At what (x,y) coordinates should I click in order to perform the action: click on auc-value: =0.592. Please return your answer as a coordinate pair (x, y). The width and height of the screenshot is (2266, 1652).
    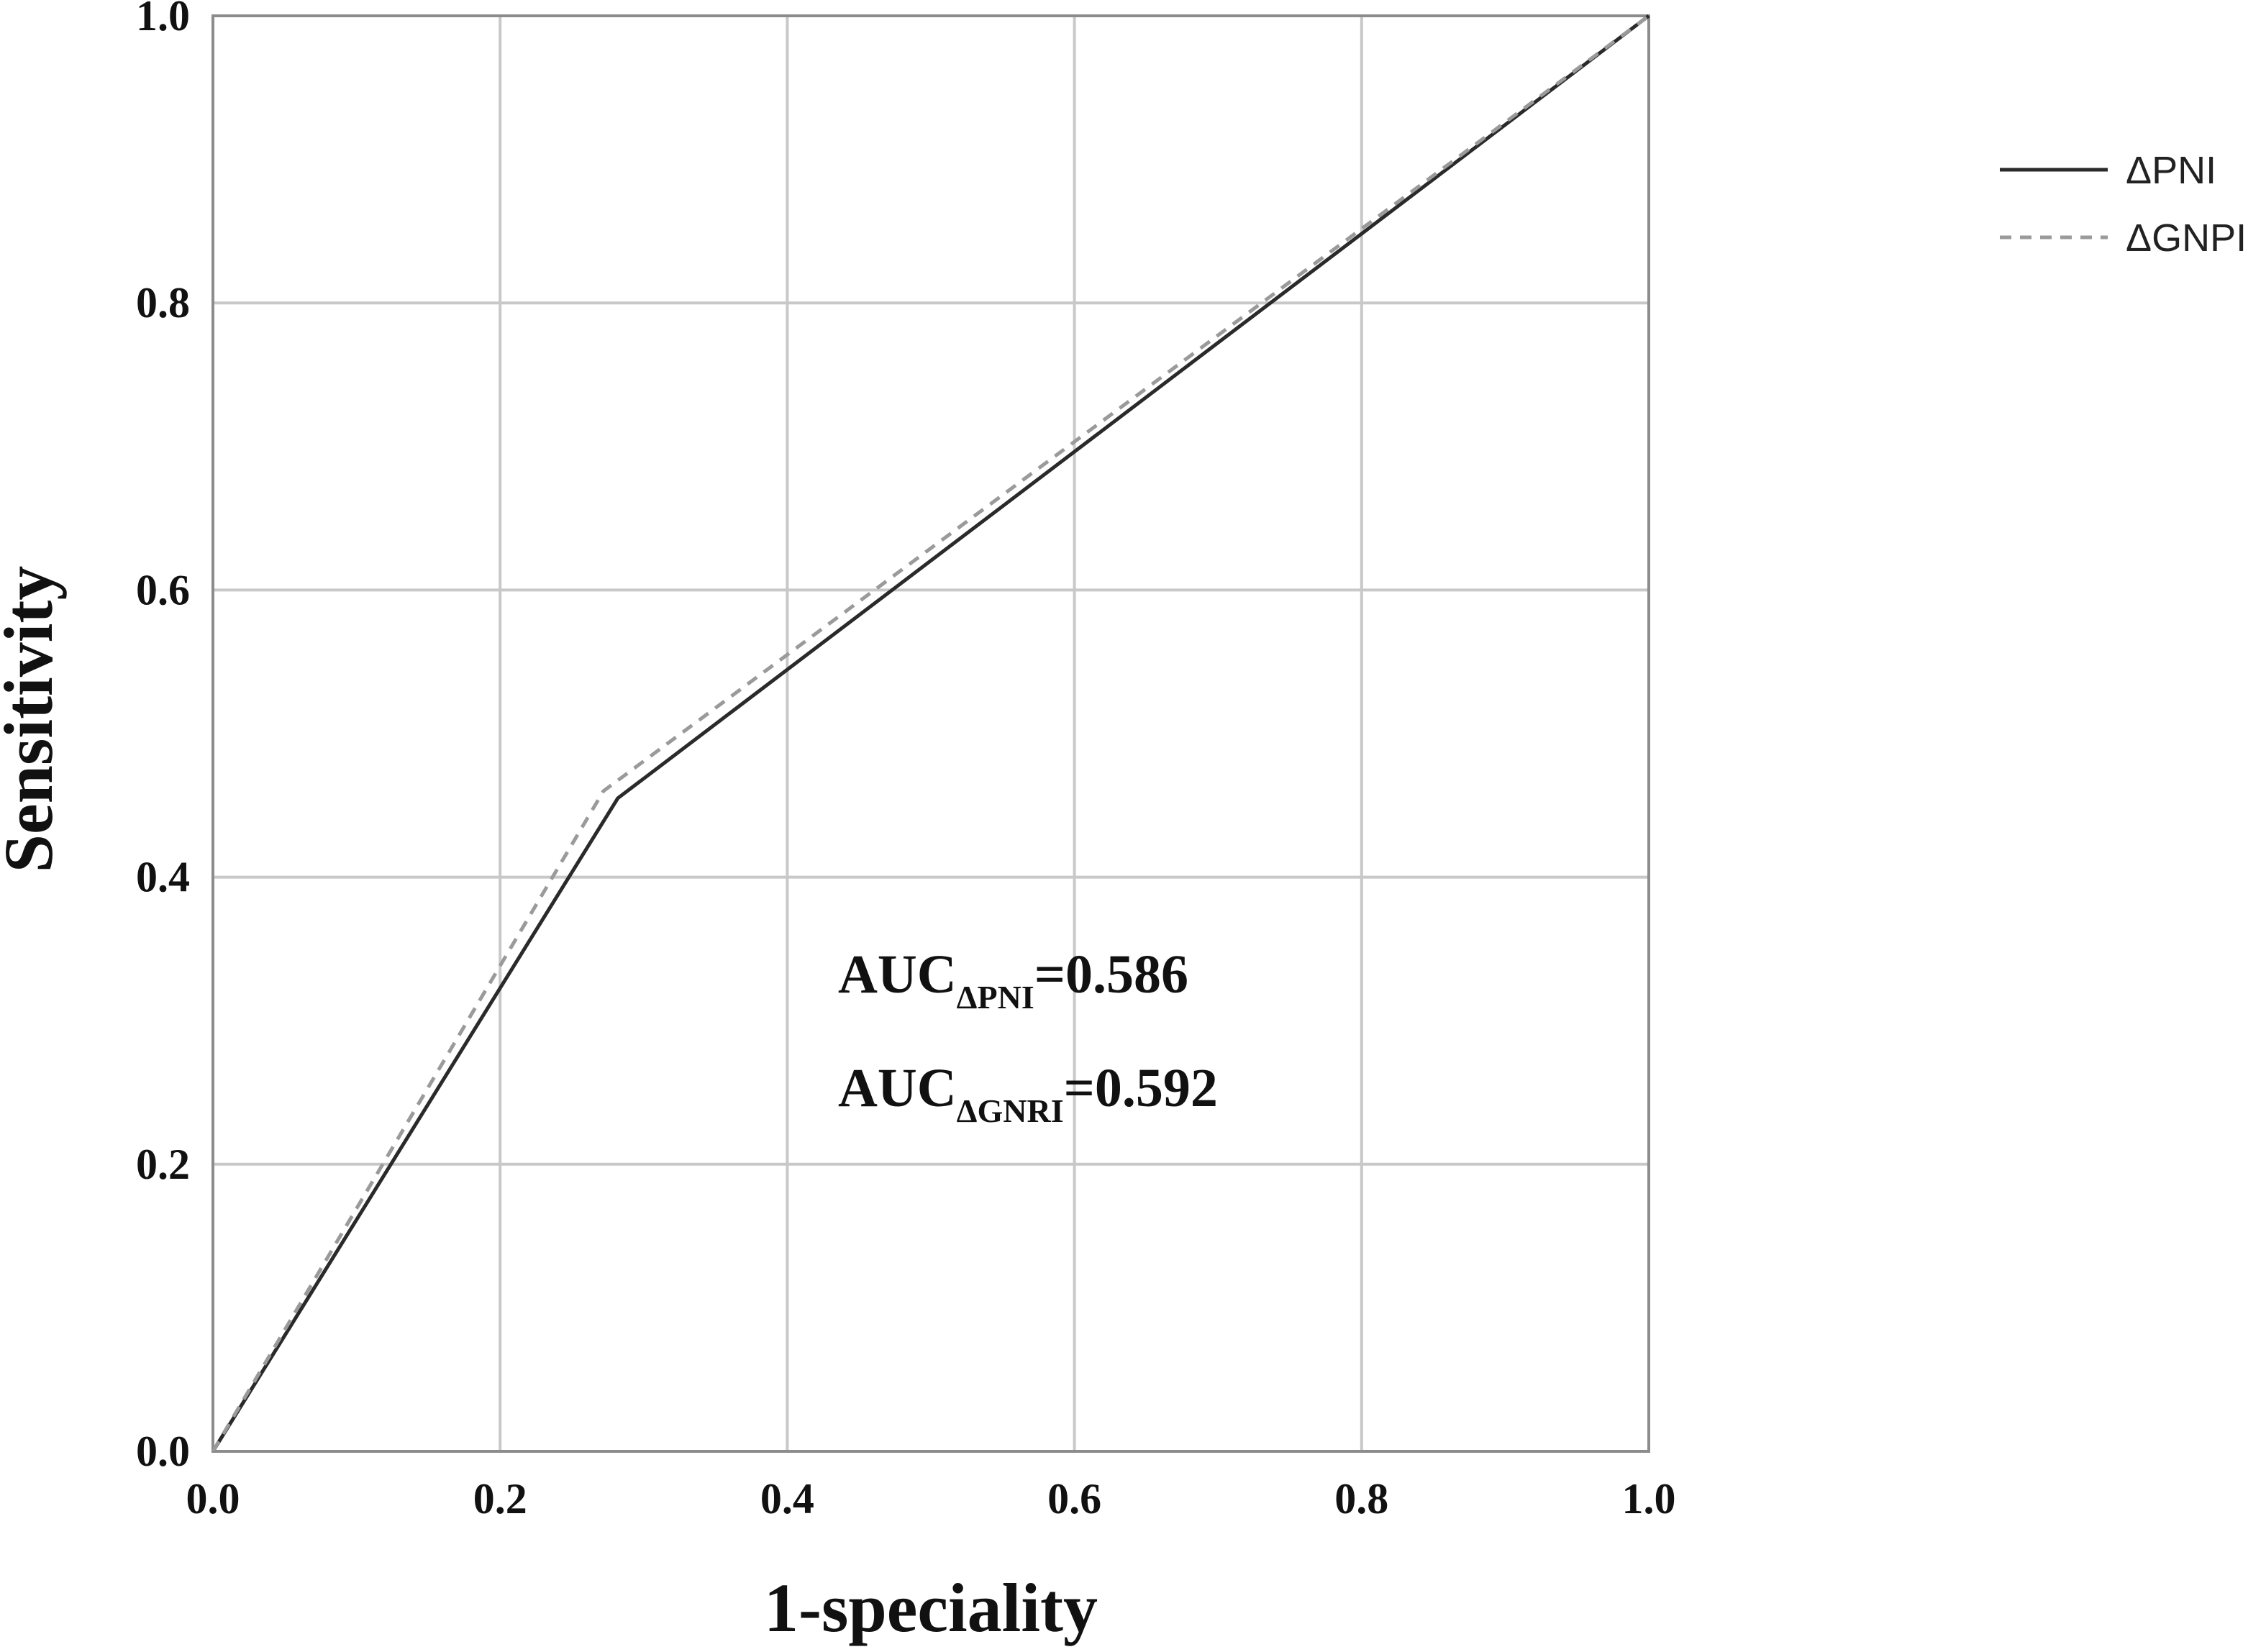
    Looking at the image, I should click on (1141, 1088).